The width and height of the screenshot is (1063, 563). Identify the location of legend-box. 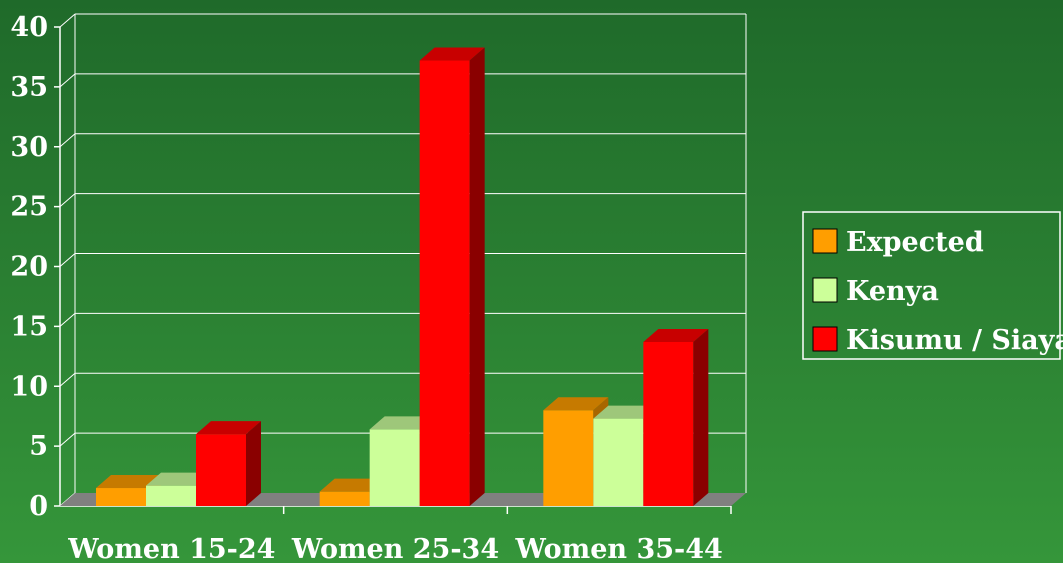
(931, 285).